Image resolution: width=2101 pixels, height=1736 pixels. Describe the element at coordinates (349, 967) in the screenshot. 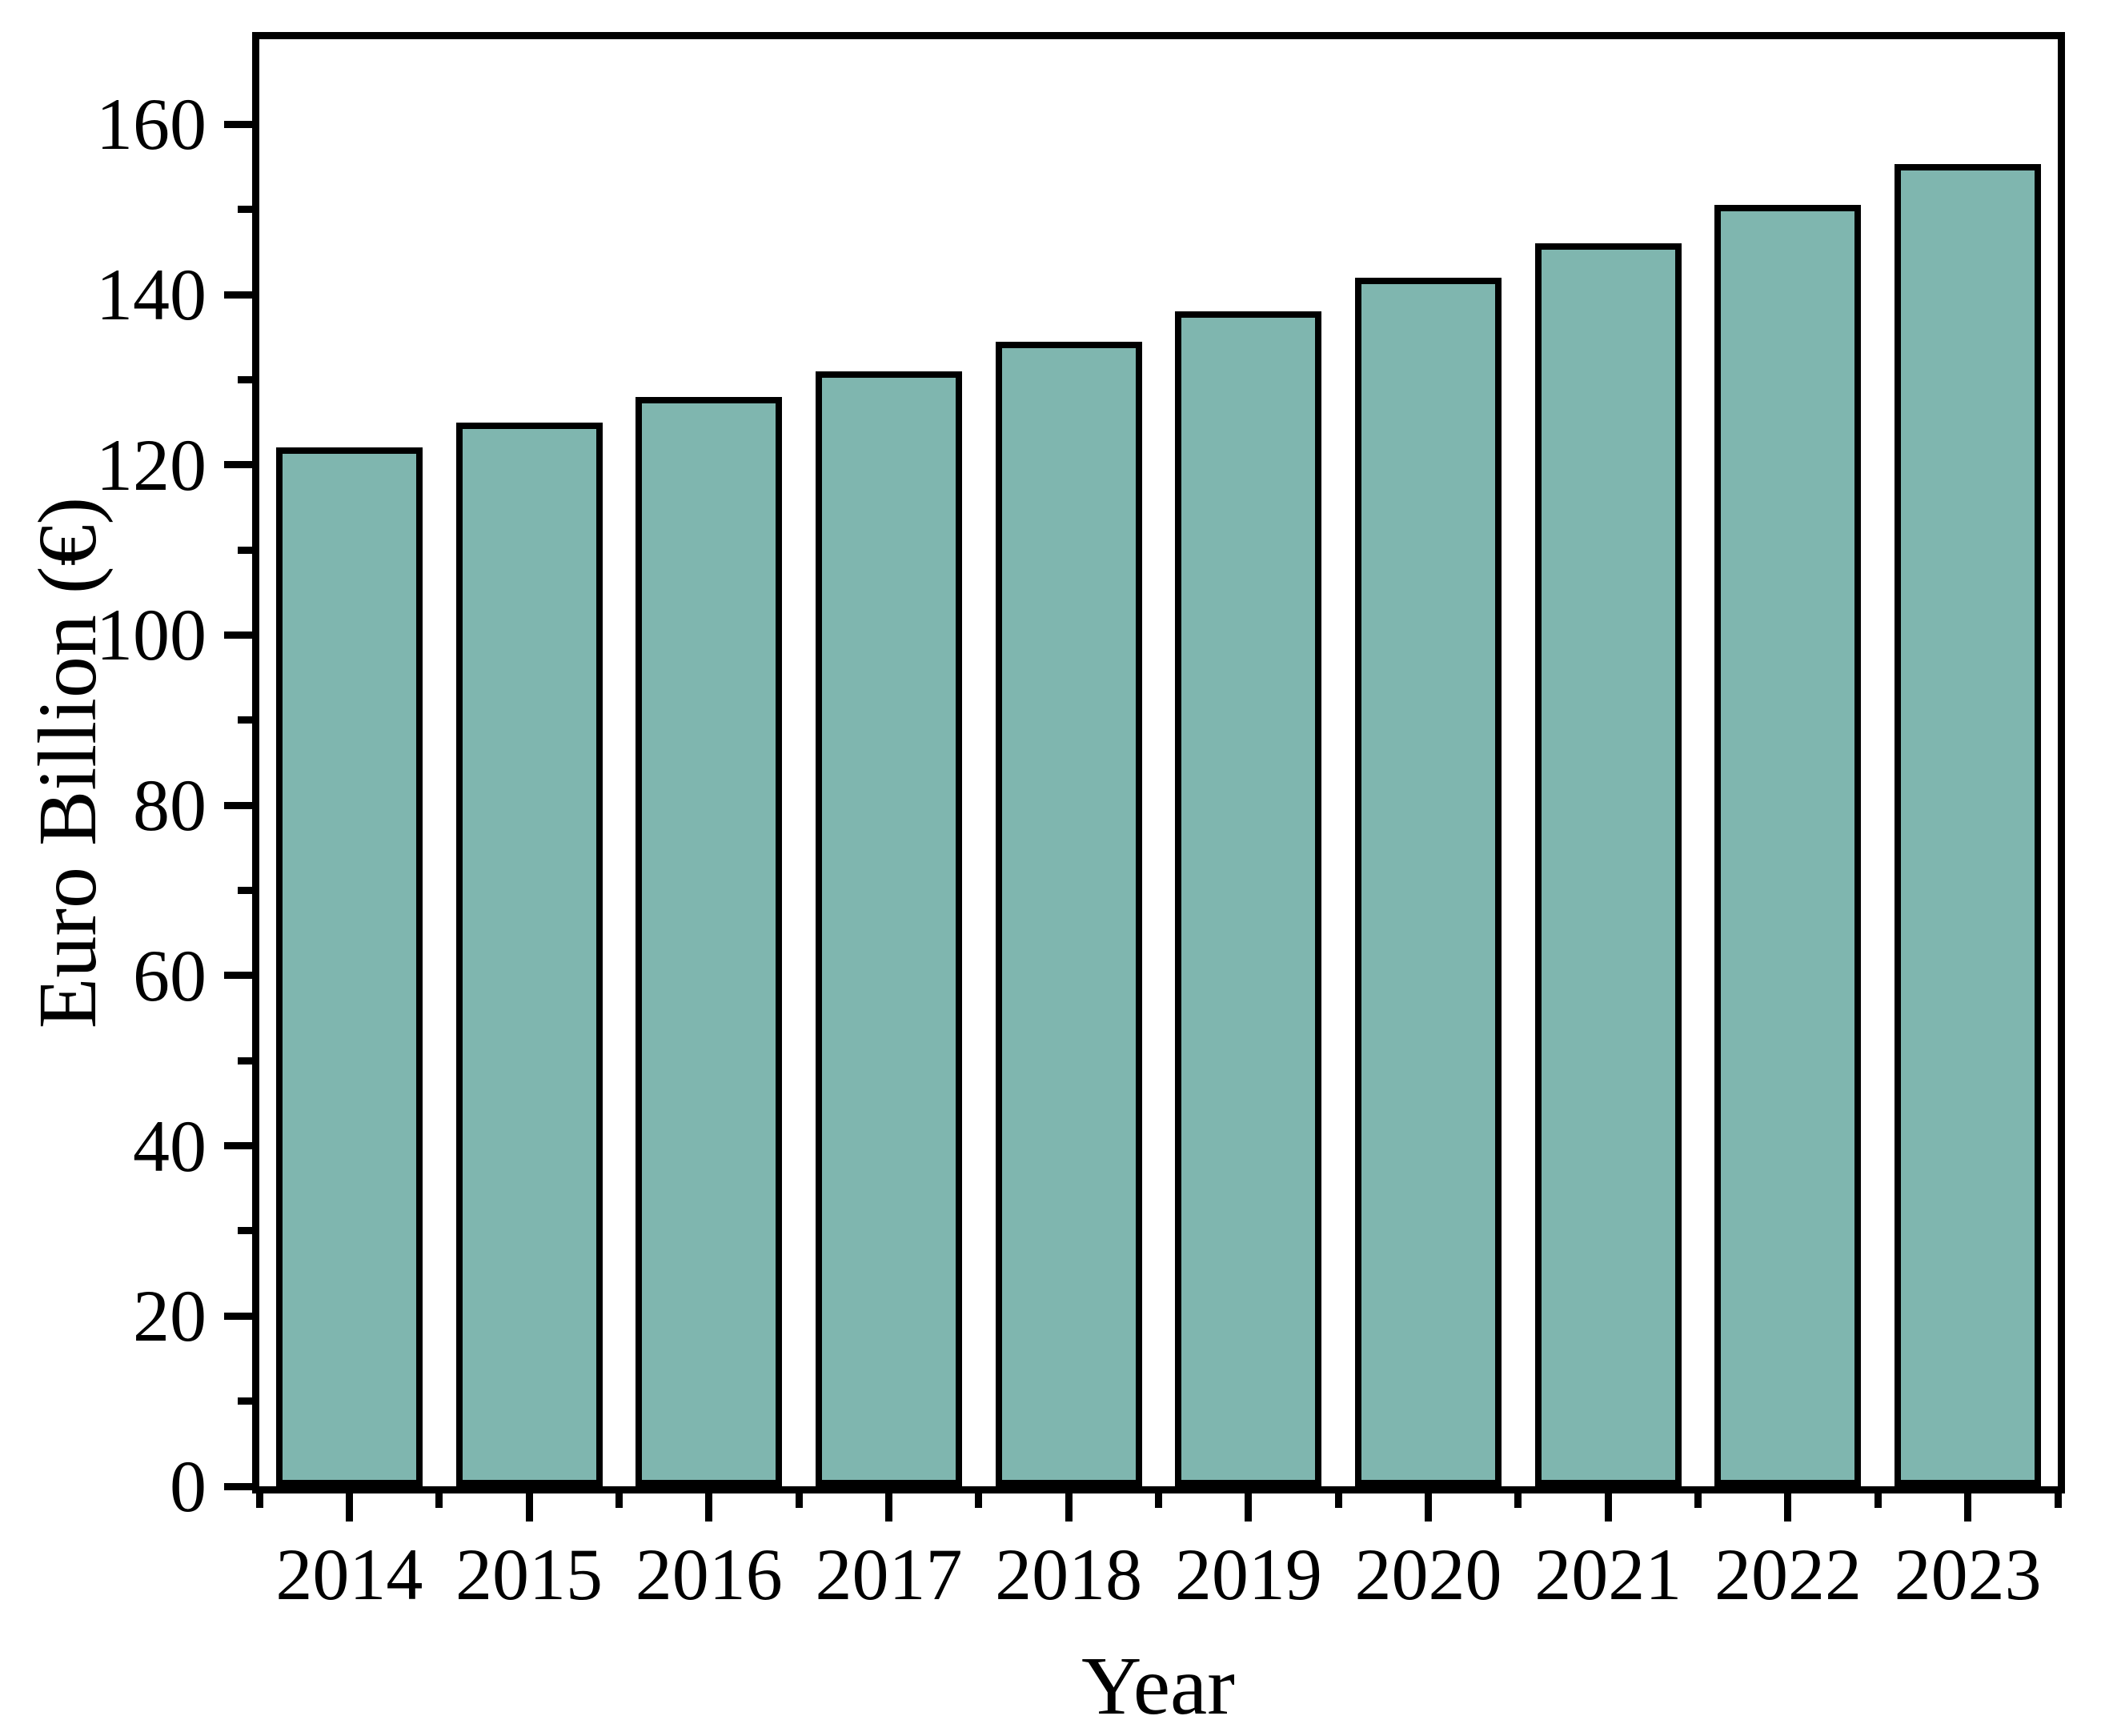

I see `bar-2014` at that location.